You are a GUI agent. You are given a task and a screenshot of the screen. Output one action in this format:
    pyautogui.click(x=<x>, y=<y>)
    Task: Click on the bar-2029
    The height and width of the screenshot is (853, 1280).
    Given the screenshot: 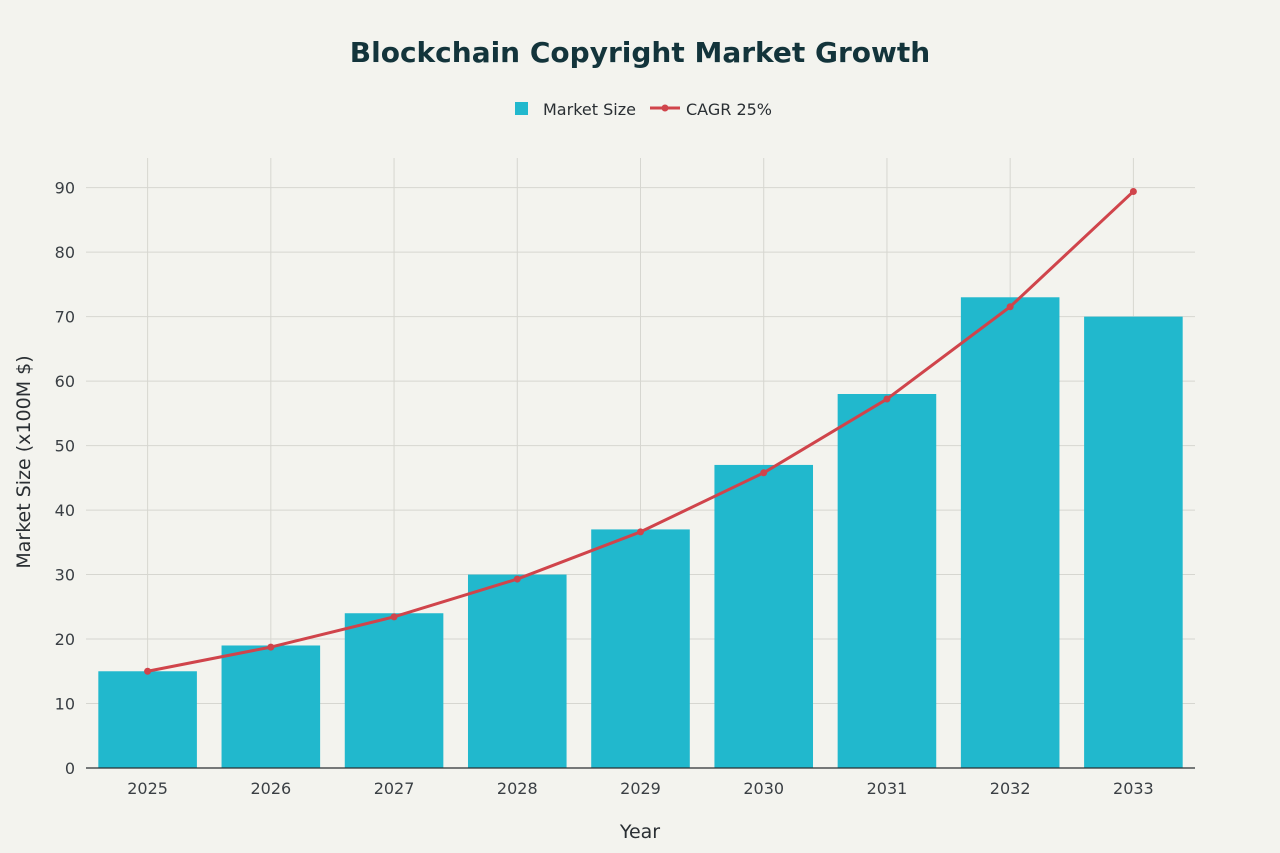 What is the action you would take?
    pyautogui.click(x=640, y=648)
    